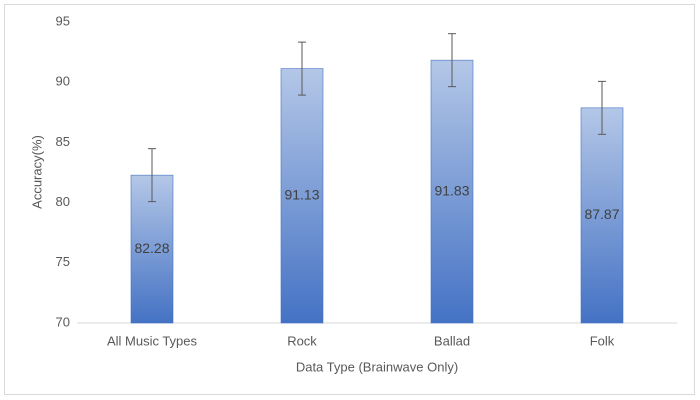 The image size is (700, 400). Describe the element at coordinates (452, 340) in the screenshot. I see `x-tick-label: Ballad` at that location.